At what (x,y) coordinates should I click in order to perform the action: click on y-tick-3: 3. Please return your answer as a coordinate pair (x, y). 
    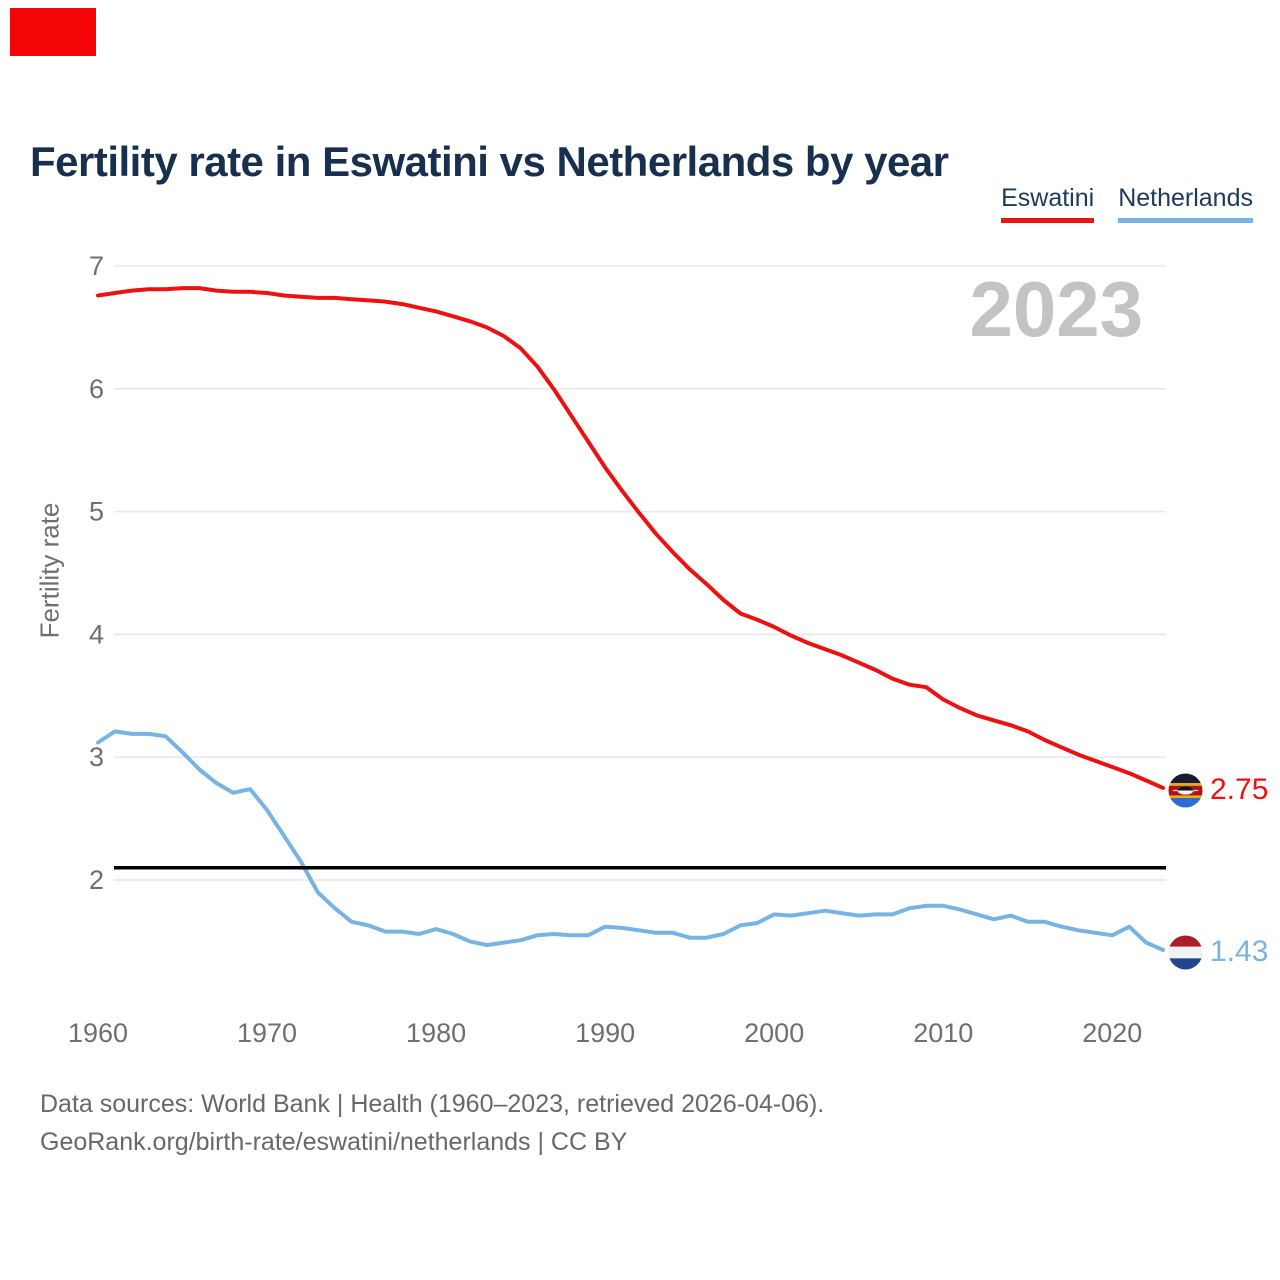
    Looking at the image, I should click on (96, 757).